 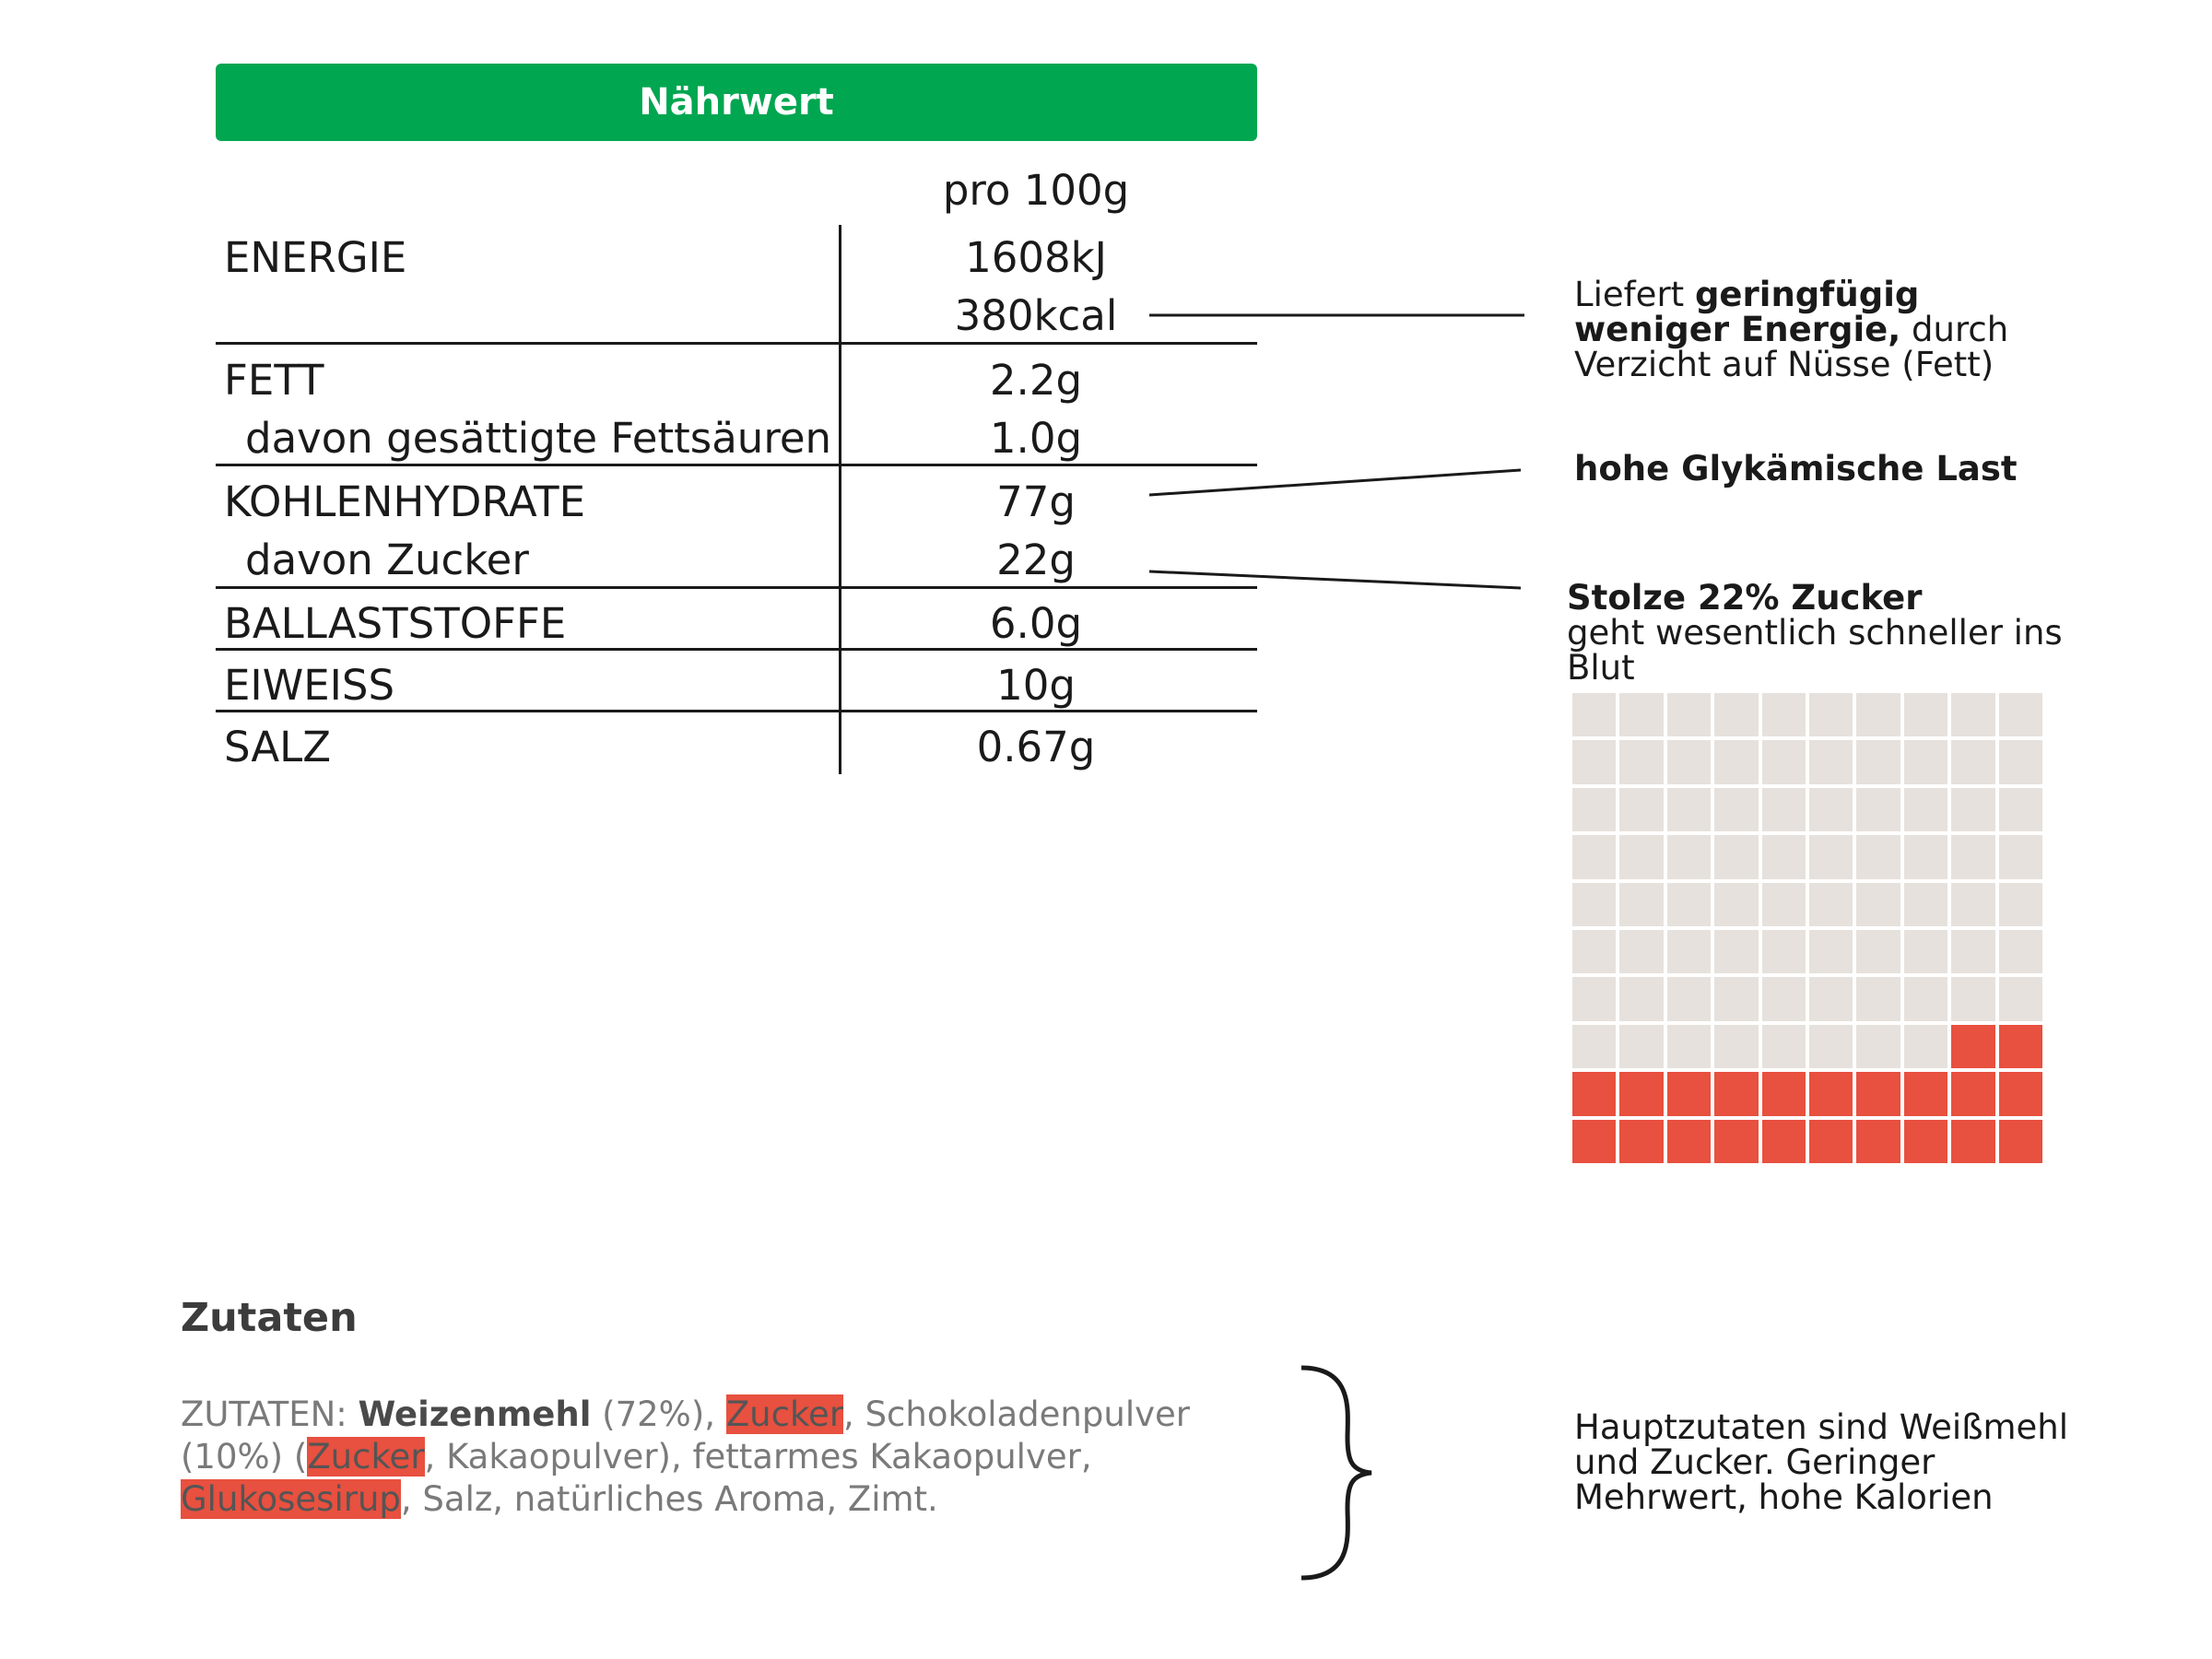 I want to click on row-carbs-value: 77g, so click(x=1036, y=501).